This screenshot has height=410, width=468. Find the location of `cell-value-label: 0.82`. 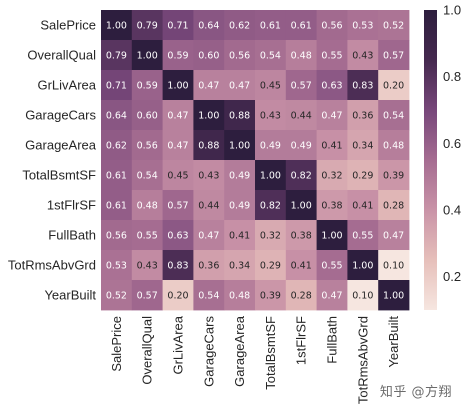

cell-value-label: 0.82 is located at coordinates (270, 206).